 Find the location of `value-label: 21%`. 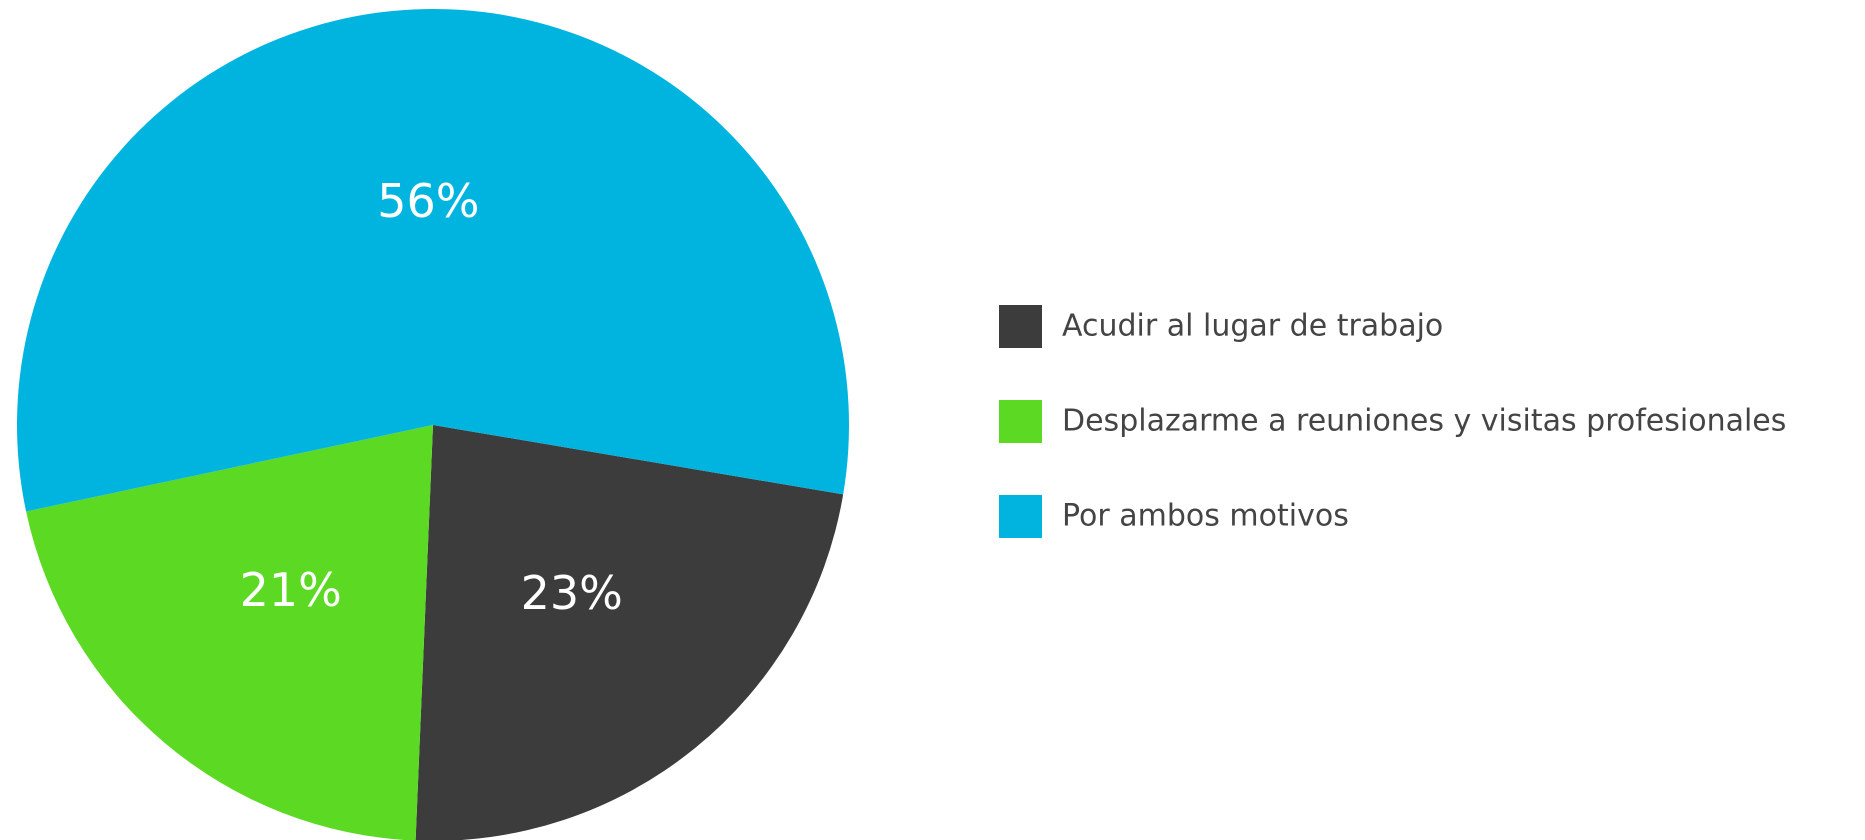

value-label: 21% is located at coordinates (291, 590).